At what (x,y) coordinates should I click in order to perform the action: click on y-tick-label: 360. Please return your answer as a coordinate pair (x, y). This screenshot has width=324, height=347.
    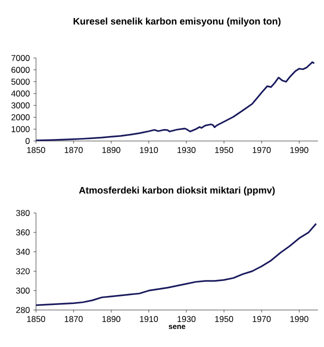
    Looking at the image, I should click on (23, 232).